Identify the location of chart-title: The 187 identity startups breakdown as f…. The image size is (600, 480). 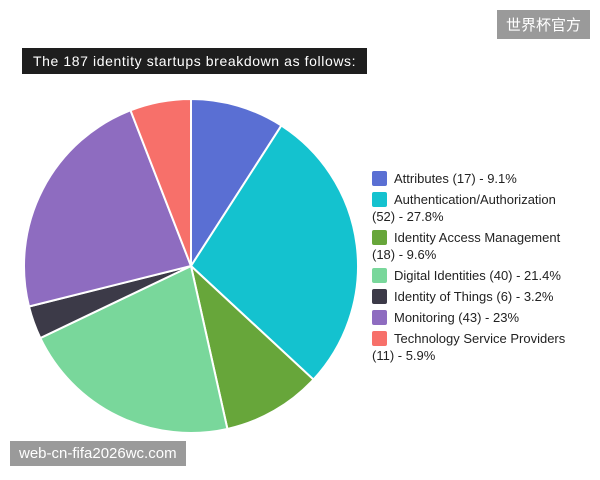
(195, 61).